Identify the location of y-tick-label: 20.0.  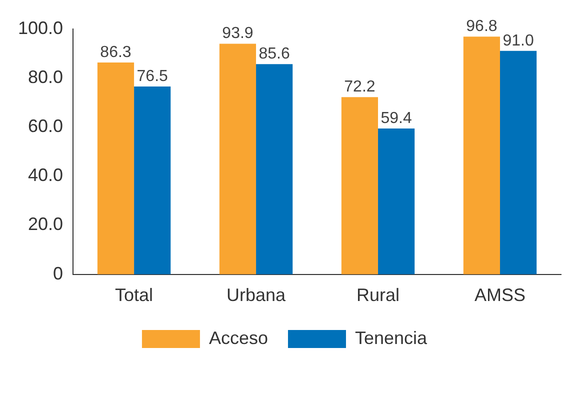
(46, 224).